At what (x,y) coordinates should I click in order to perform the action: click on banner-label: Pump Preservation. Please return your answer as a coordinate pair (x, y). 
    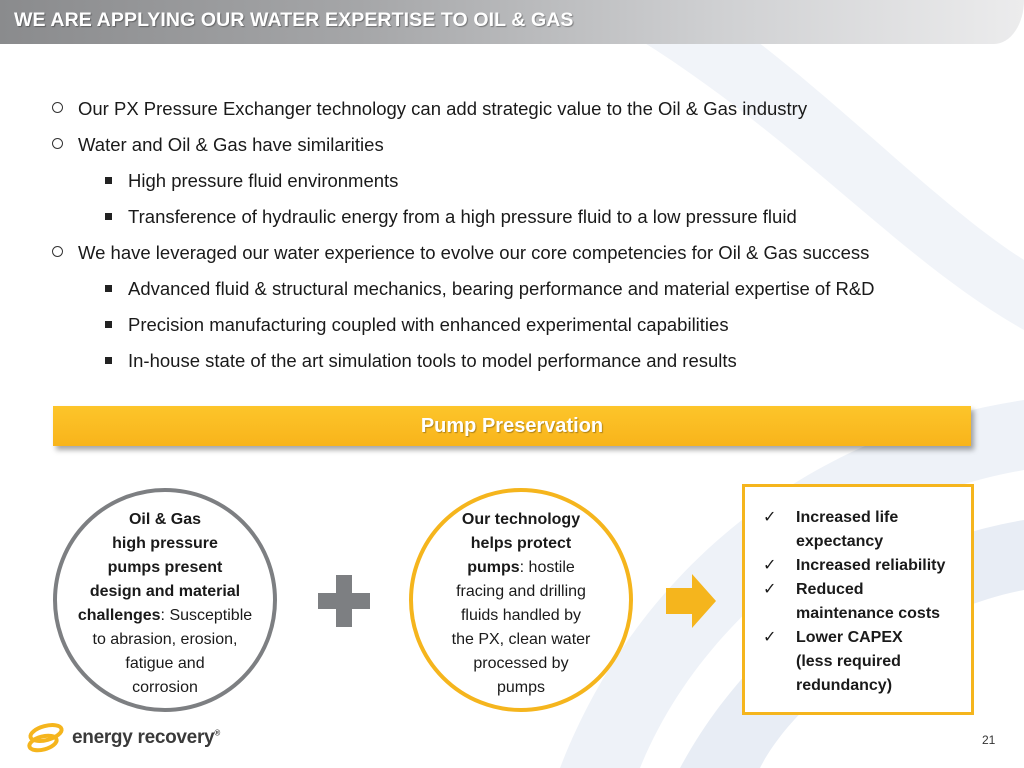
    Looking at the image, I should click on (512, 426).